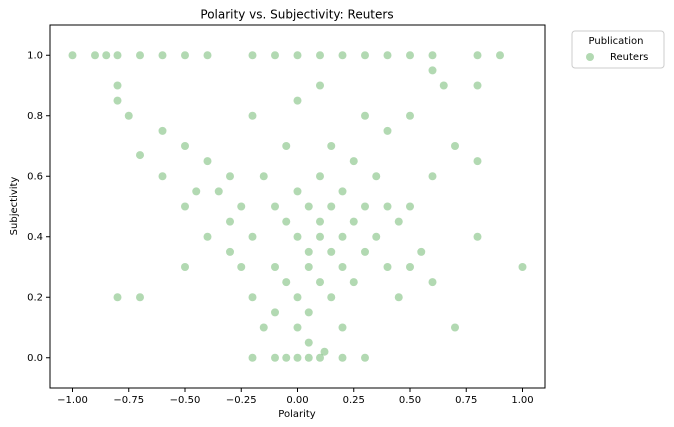 Image resolution: width=674 pixels, height=427 pixels. What do you see at coordinates (522, 400) in the screenshot?
I see `x-tick-label: 1.00` at bounding box center [522, 400].